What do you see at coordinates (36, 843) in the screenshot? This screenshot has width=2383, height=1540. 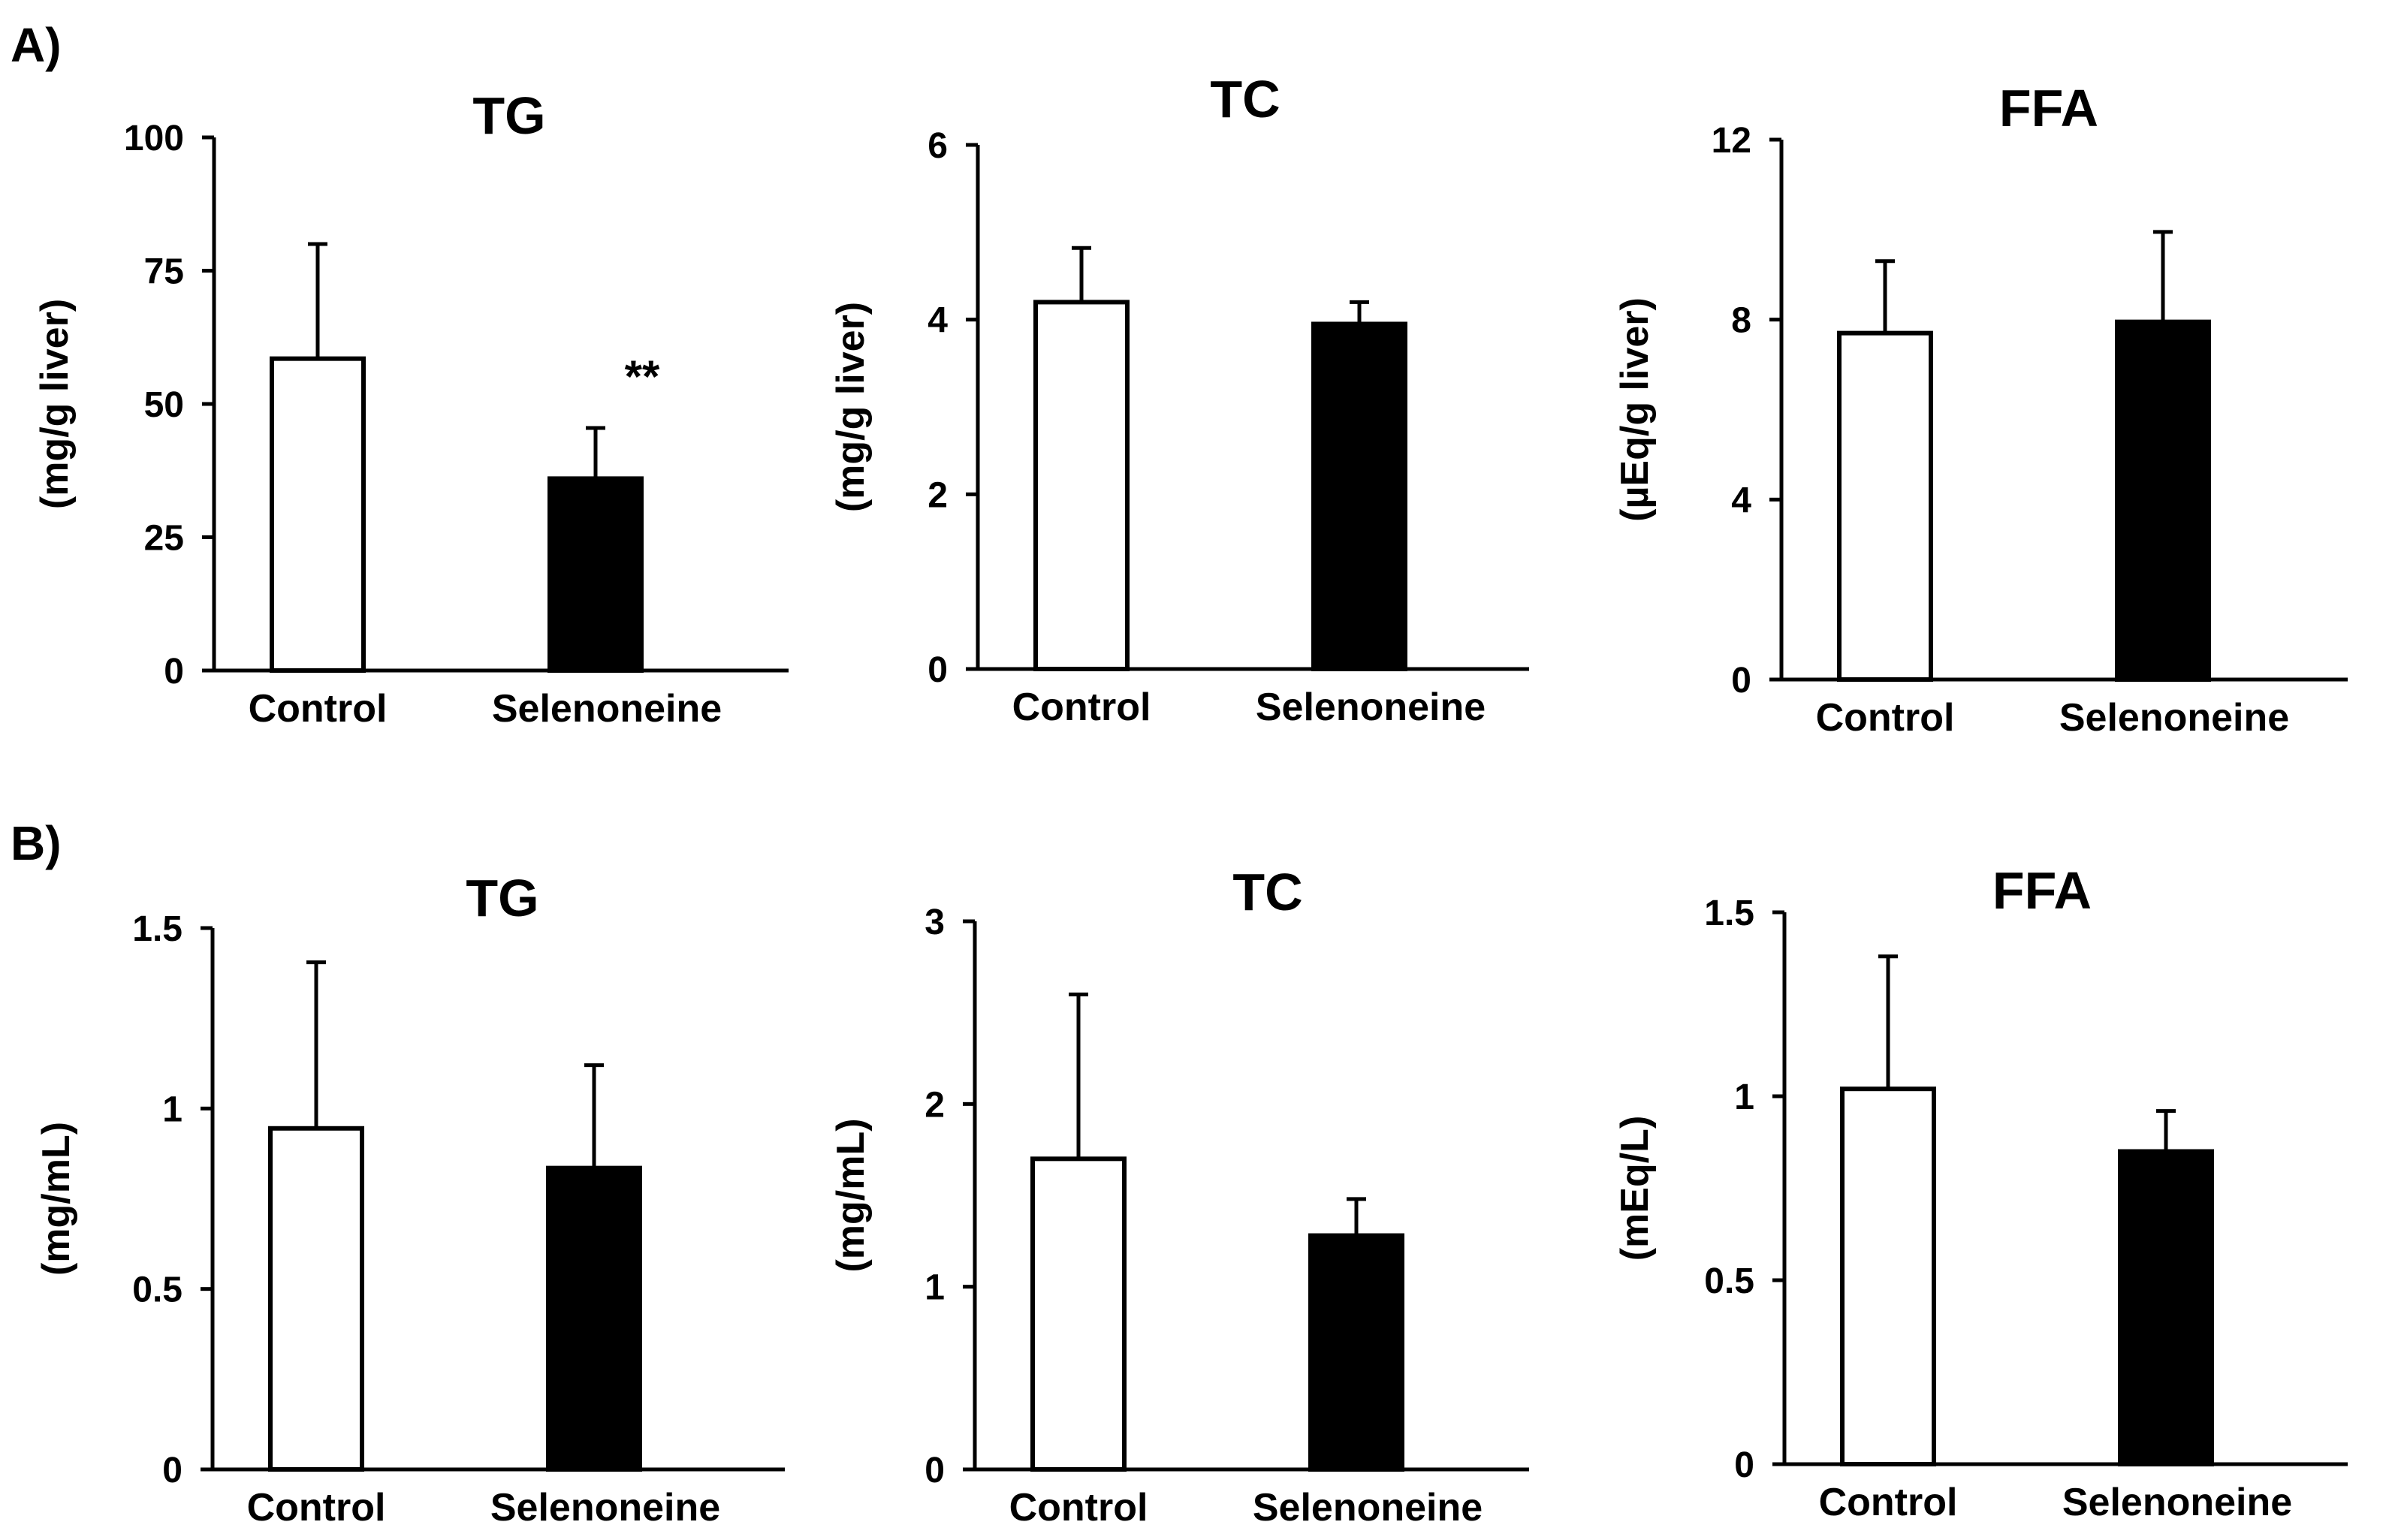 I see `panel-label-b: B)` at bounding box center [36, 843].